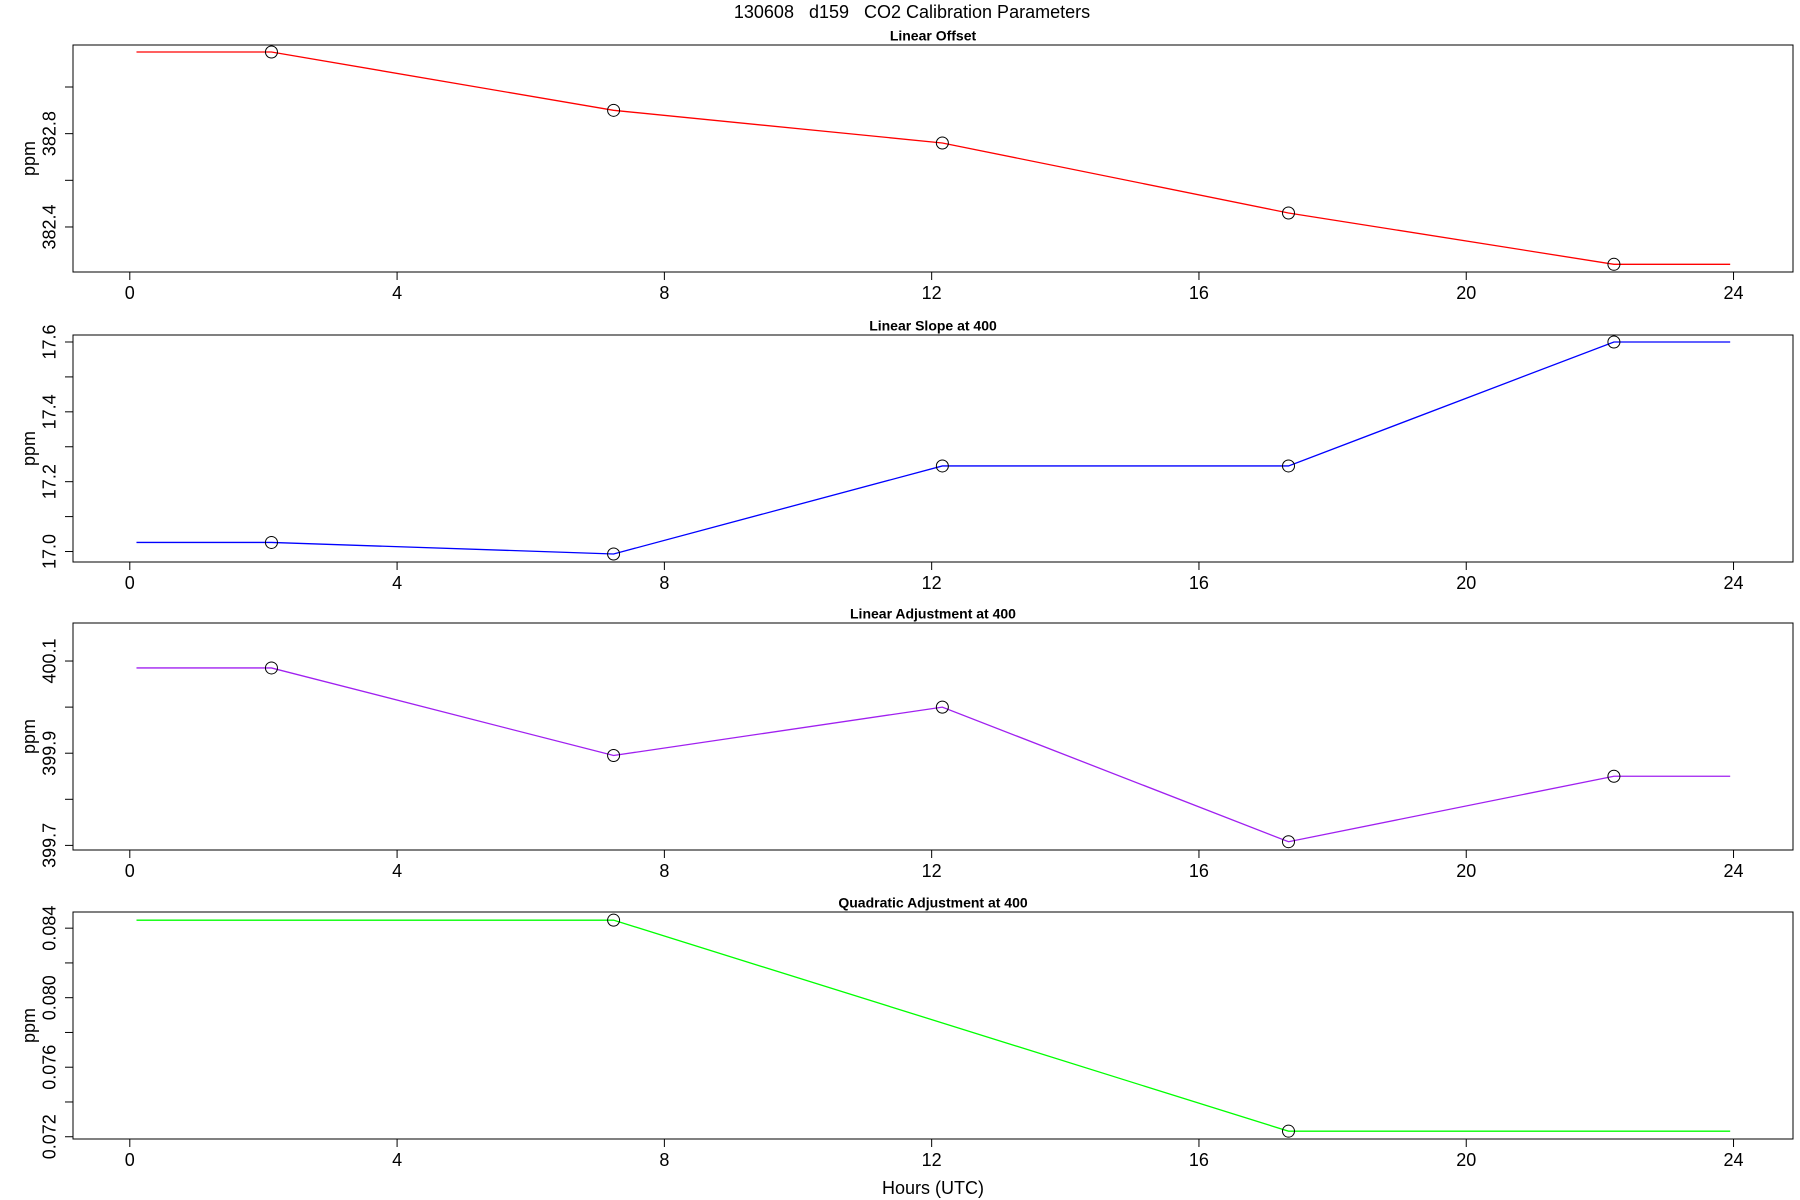 This screenshot has height=1200, width=1800. Describe the element at coordinates (933, 36) in the screenshot. I see `panel-title: Linear Offset` at that location.